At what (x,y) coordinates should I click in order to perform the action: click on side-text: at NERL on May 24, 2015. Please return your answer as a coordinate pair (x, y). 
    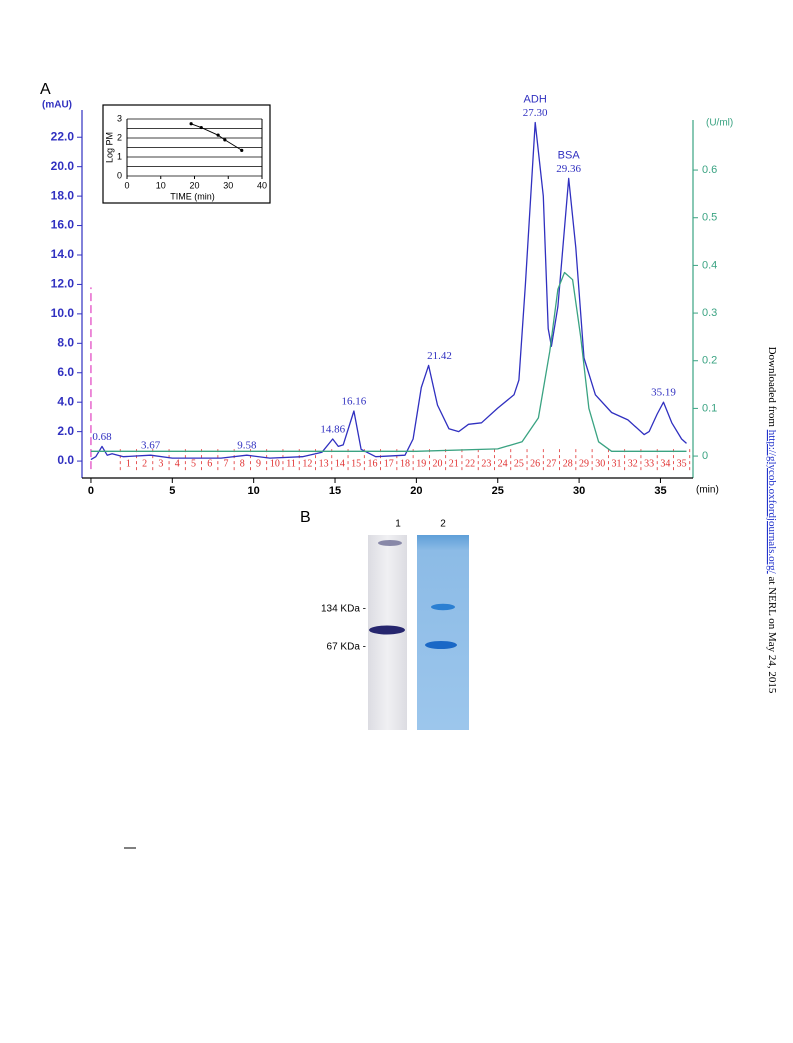
    Looking at the image, I should click on (772, 634).